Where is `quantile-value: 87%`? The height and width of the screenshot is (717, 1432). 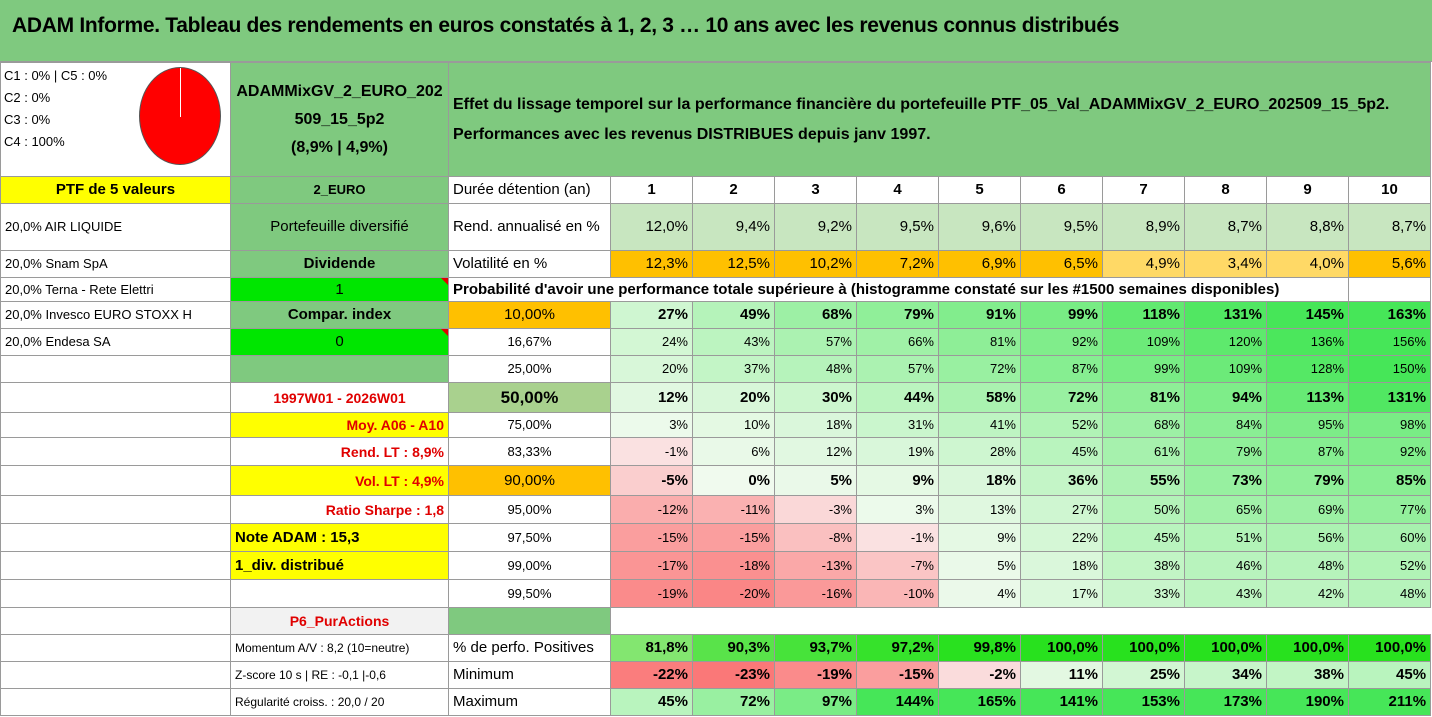 quantile-value: 87% is located at coordinates (1307, 451).